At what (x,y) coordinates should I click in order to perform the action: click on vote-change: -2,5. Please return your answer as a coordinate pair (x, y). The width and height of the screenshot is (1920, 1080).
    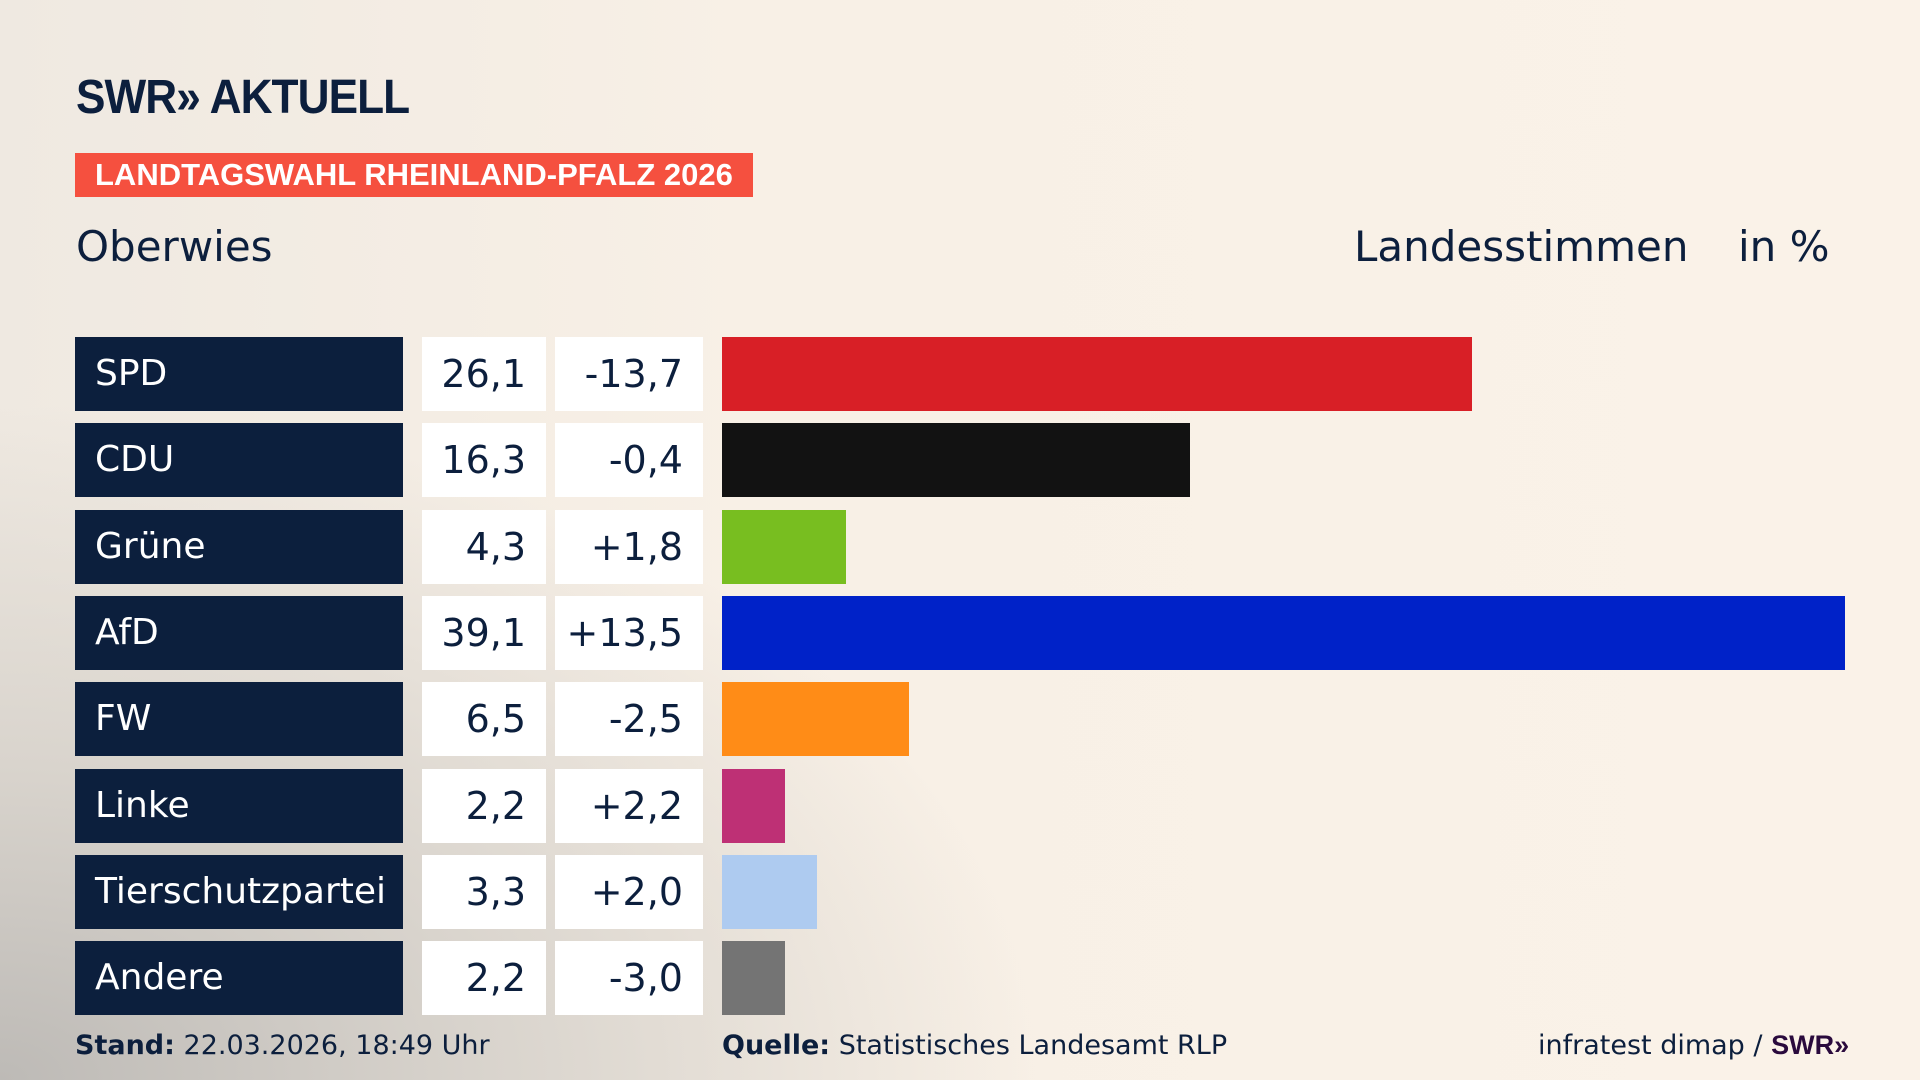
    Looking at the image, I should click on (629, 719).